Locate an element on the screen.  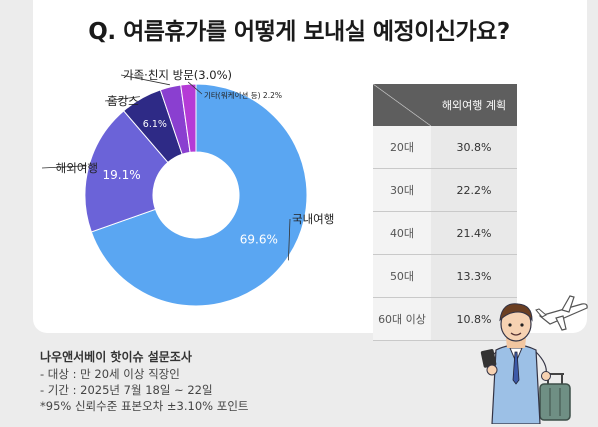
slice-label-other: 기타(워케이션 등) 2.2% is located at coordinates (243, 95).